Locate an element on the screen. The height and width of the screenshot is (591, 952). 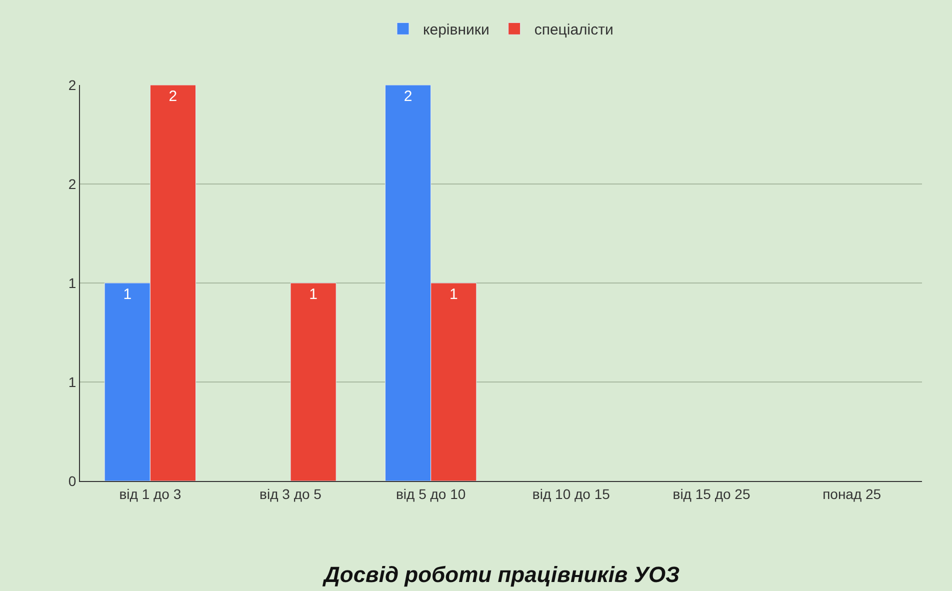
x-tick-label: від 3 до 5 is located at coordinates (291, 494).